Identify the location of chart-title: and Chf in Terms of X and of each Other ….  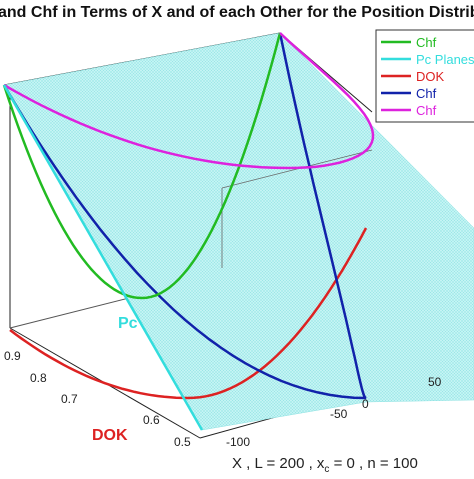
(237, 12).